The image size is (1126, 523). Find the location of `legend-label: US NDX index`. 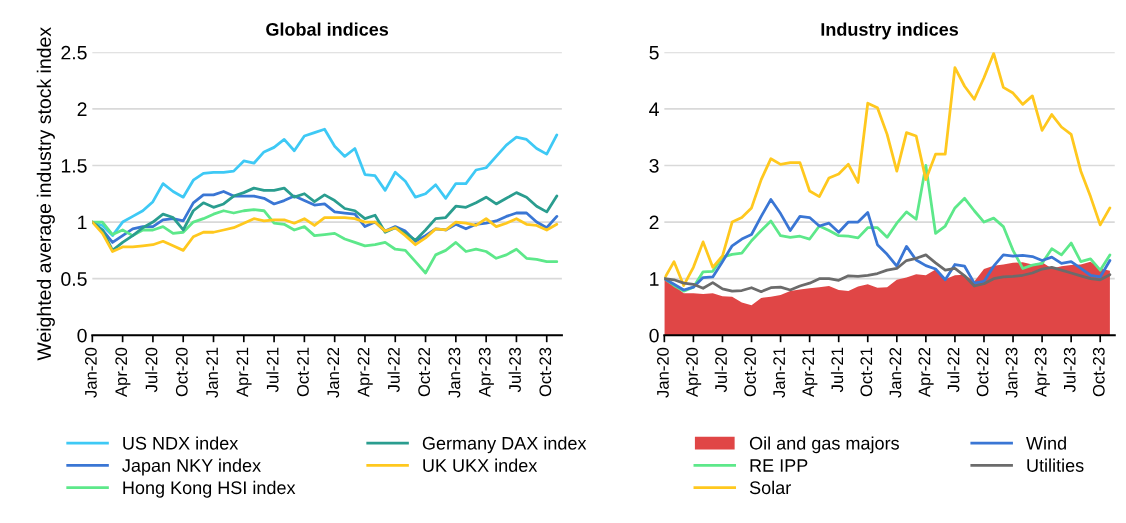

legend-label: US NDX index is located at coordinates (181, 443).